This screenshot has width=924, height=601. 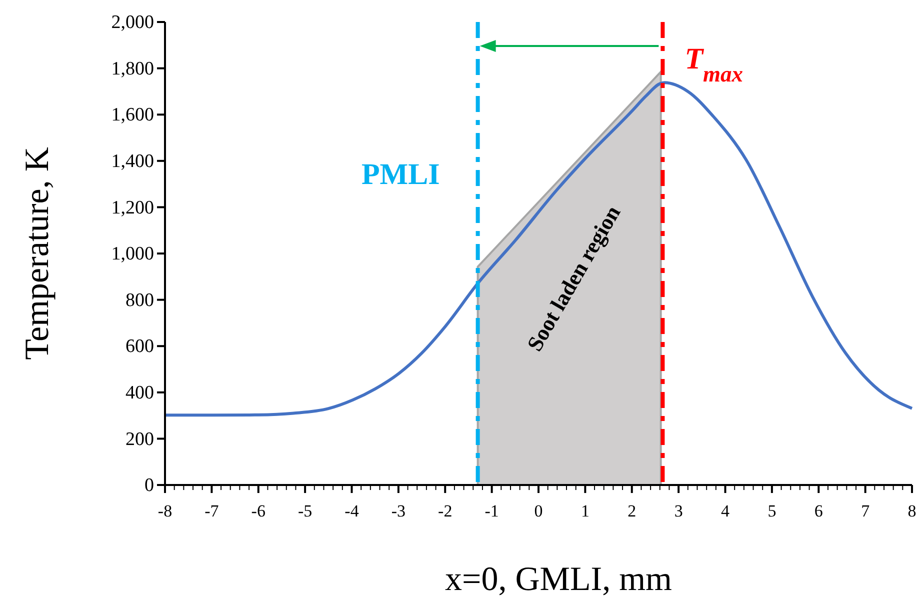 What do you see at coordinates (165, 510) in the screenshot?
I see `x-tick-label: -8` at bounding box center [165, 510].